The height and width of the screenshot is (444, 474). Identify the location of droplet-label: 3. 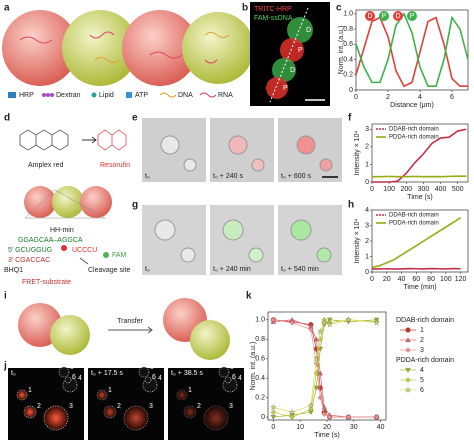
(231, 406).